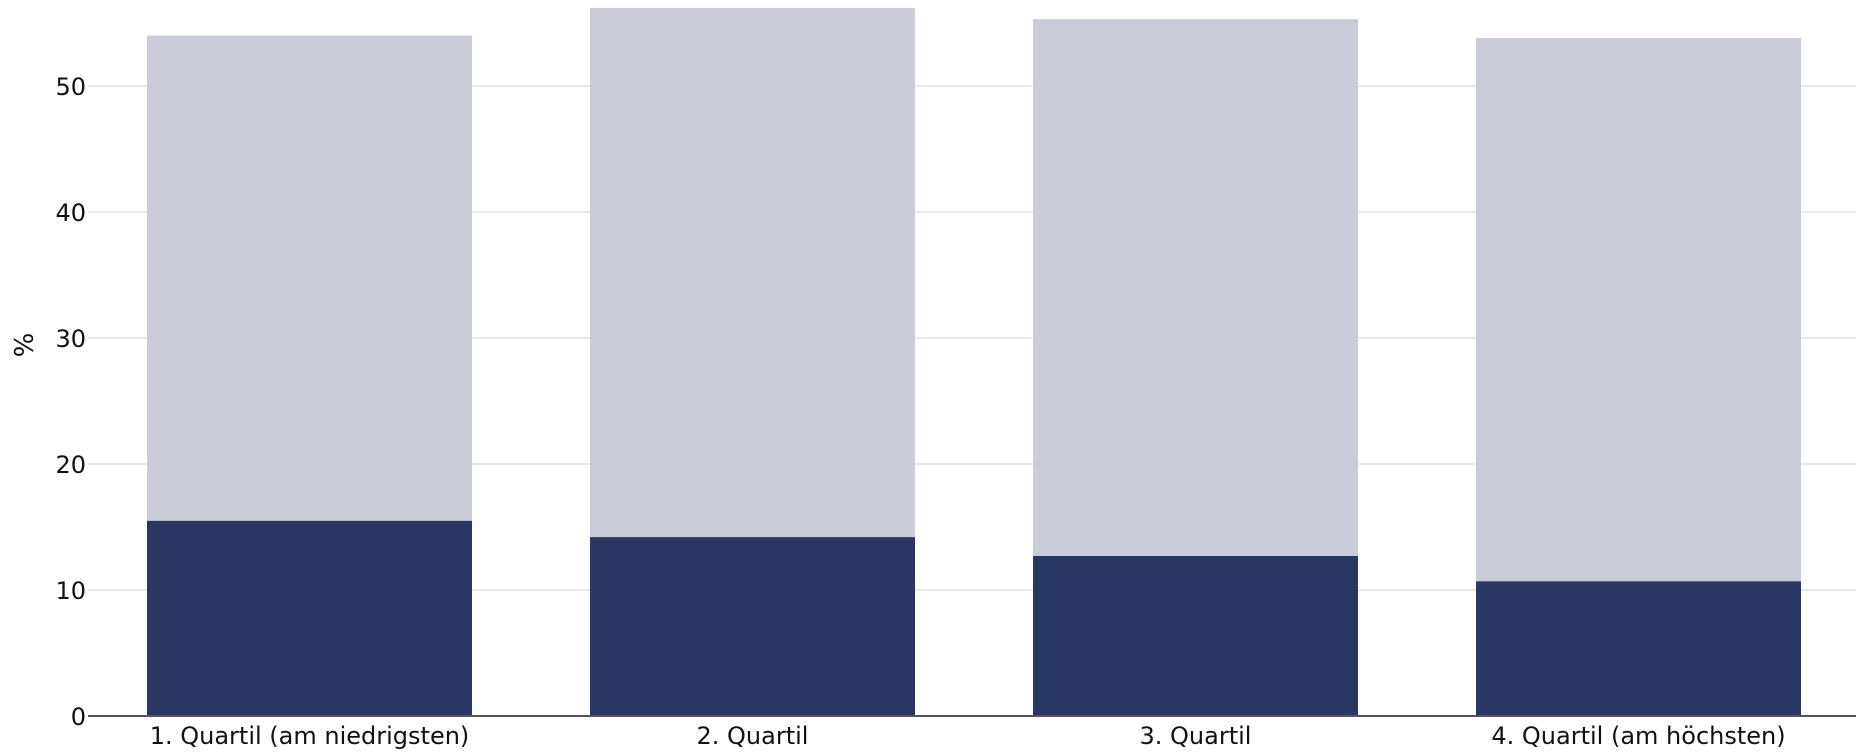 This screenshot has width=1856, height=755. I want to click on y-axis-label: %, so click(25, 345).